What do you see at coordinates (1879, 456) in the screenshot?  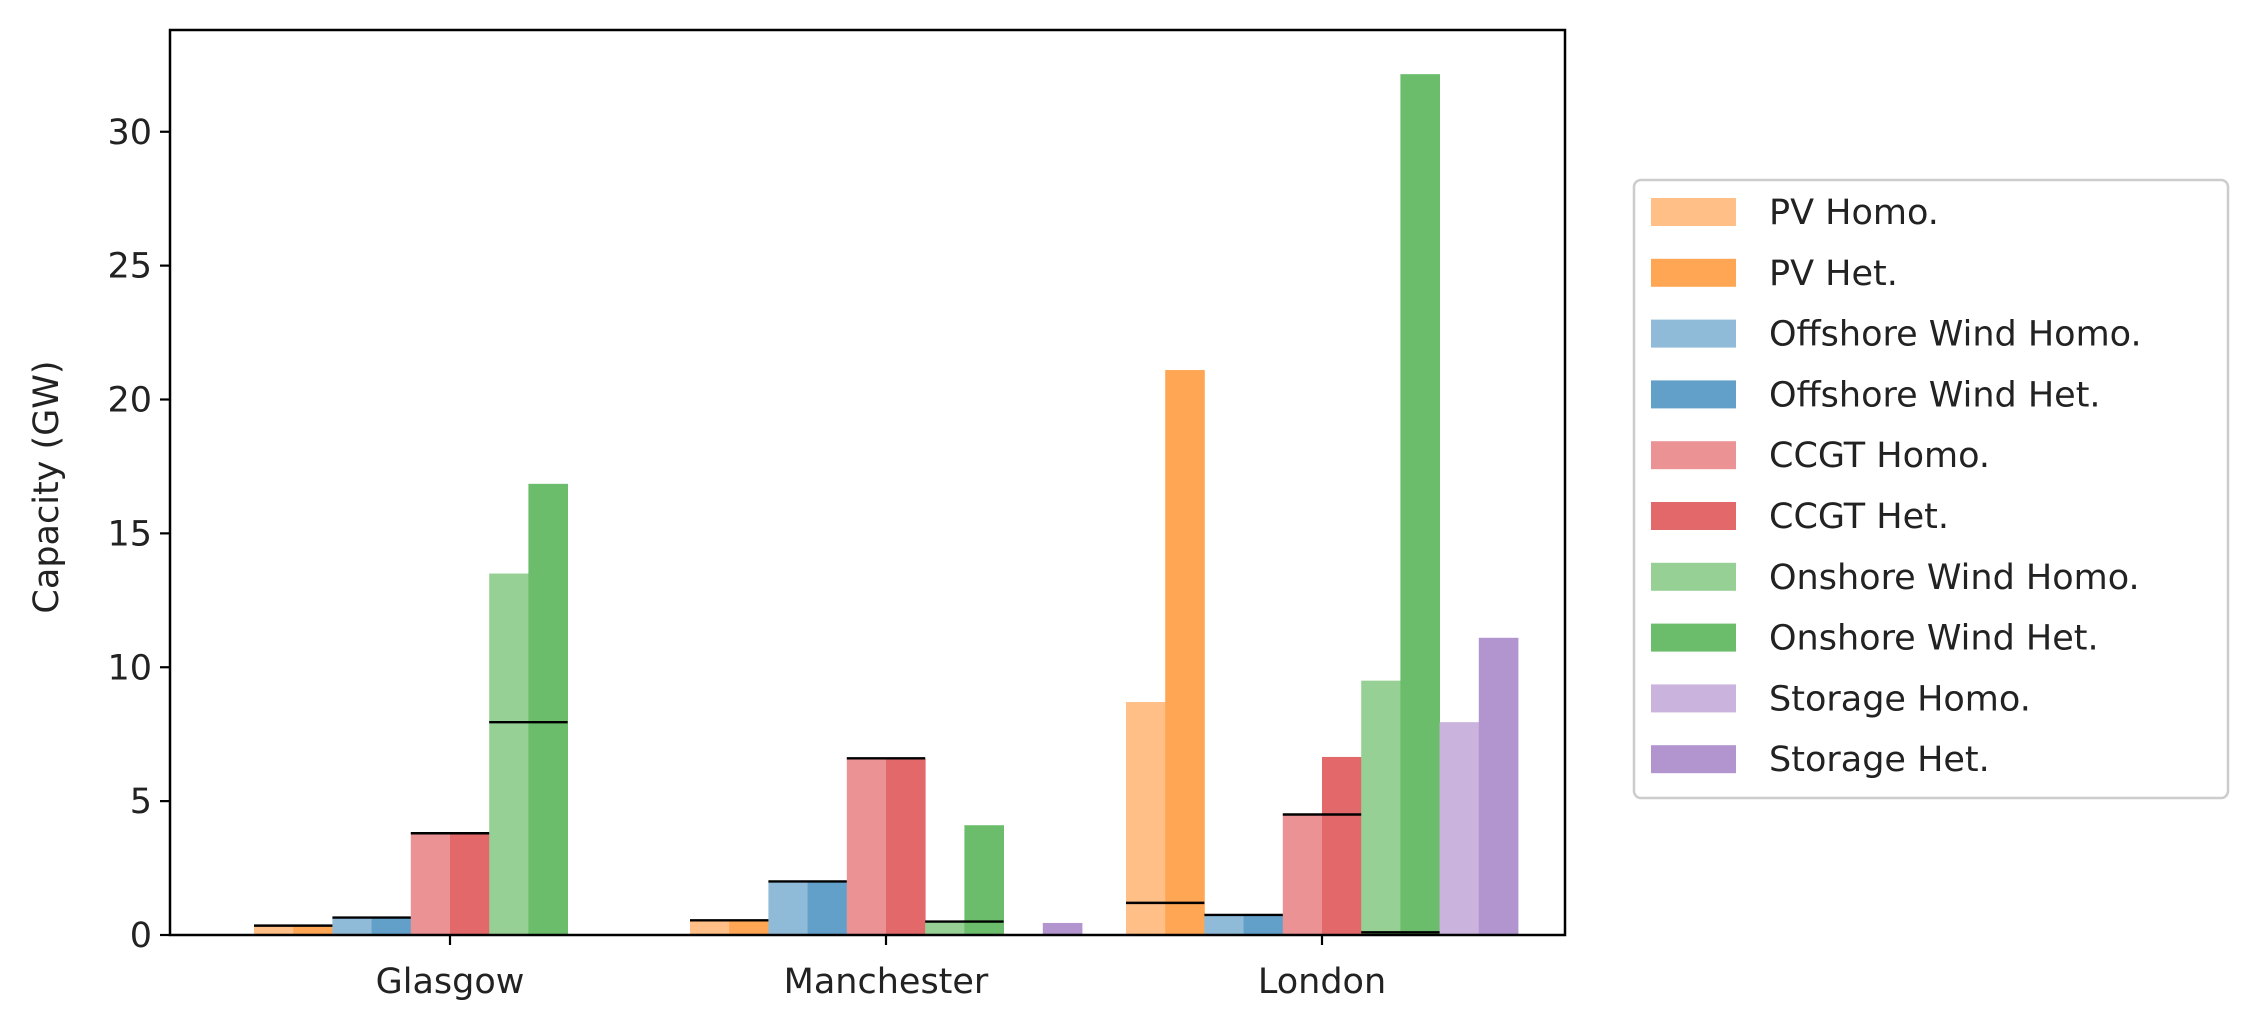 I see `legend-label-ccgt-homo: CCGT Homo.` at bounding box center [1879, 456].